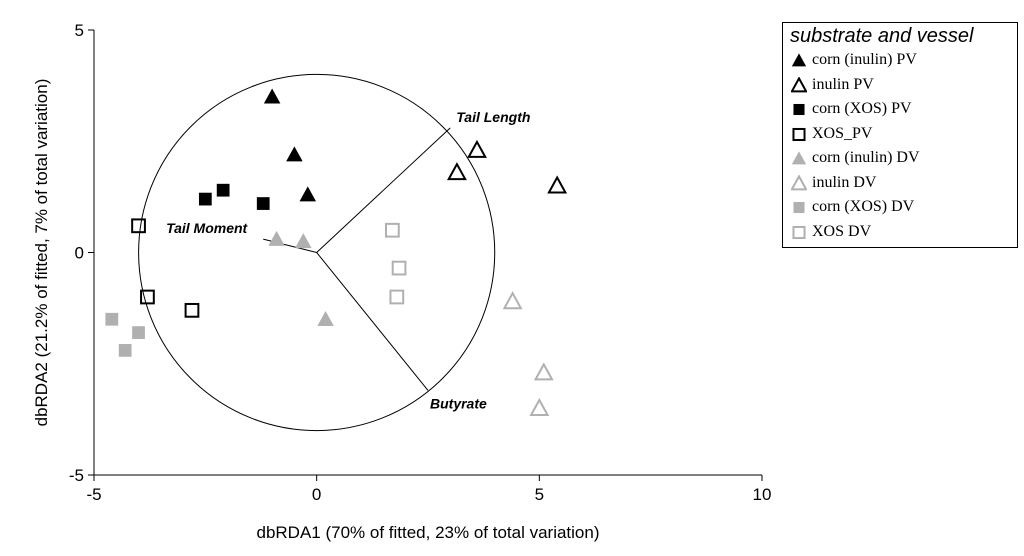  Describe the element at coordinates (843, 84) in the screenshot. I see `legend-label: inulin PV` at that location.